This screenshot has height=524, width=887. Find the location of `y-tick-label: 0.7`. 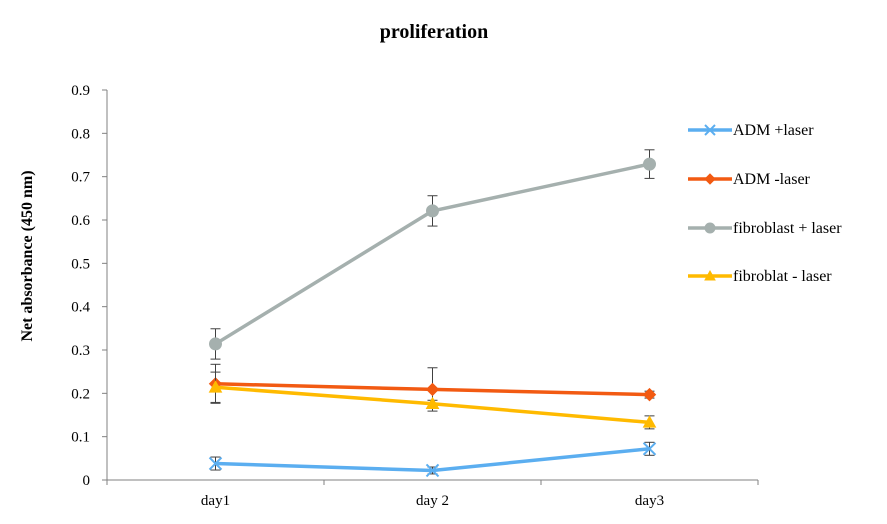

y-tick-label: 0.7 is located at coordinates (80, 178).